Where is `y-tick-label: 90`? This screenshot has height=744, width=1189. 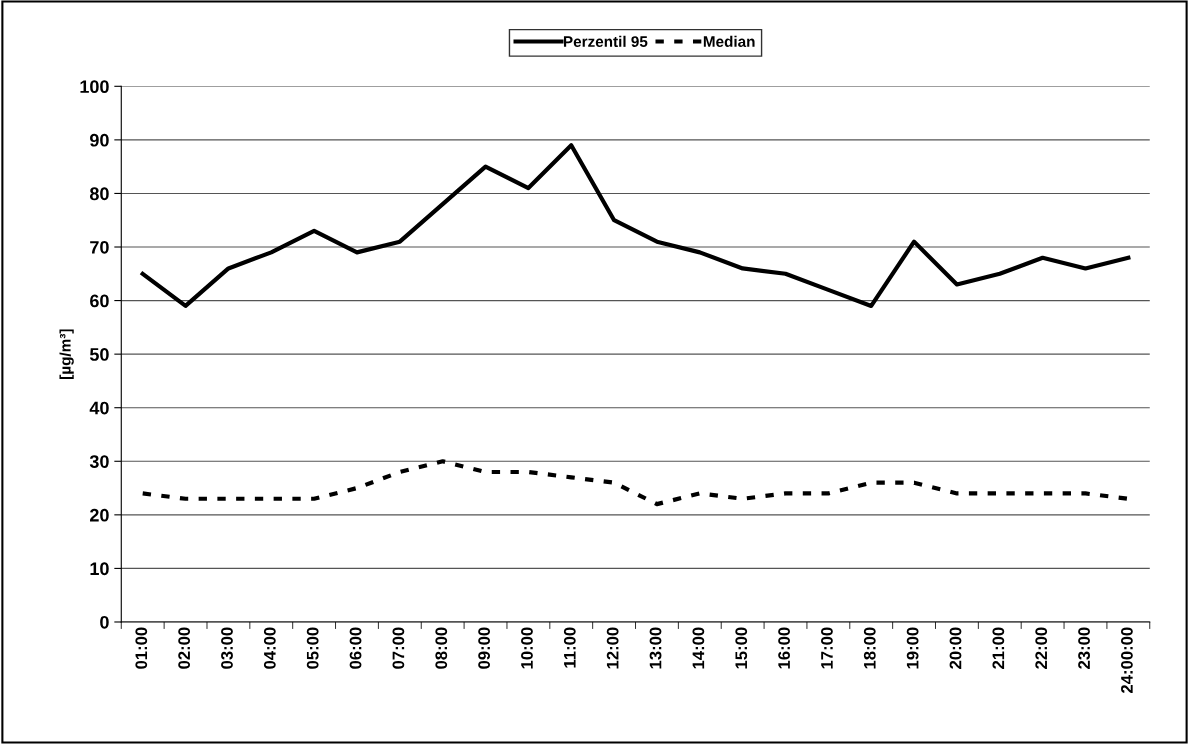
y-tick-label: 90 is located at coordinates (99, 140).